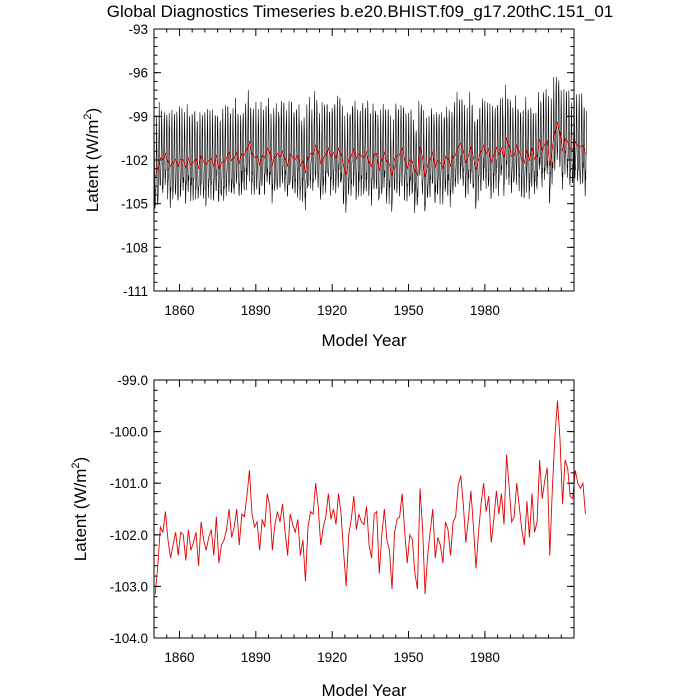 The image size is (700, 700). What do you see at coordinates (256, 310) in the screenshot?
I see `top-x-tick-label: 1890` at bounding box center [256, 310].